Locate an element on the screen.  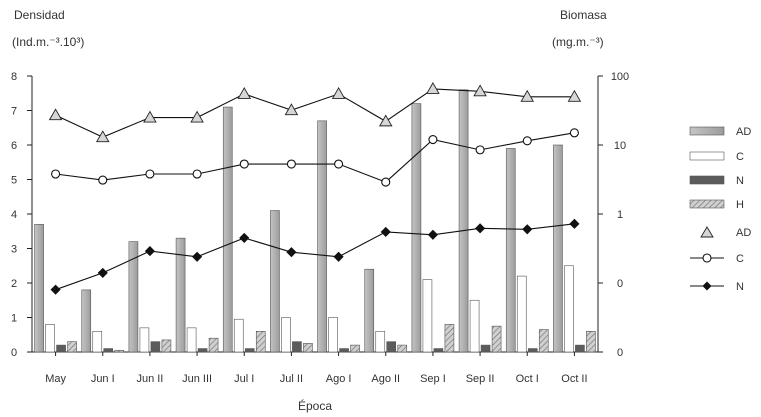
legend-swatch-diamond is located at coordinates (707, 286).